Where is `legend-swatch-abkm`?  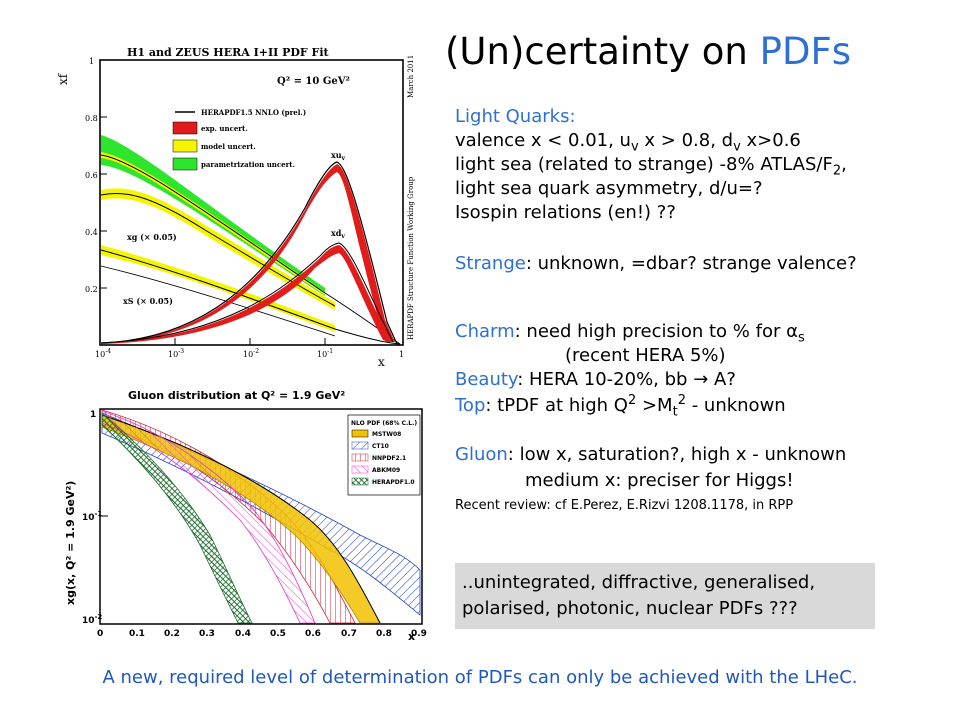
legend-swatch-abkm is located at coordinates (360, 469).